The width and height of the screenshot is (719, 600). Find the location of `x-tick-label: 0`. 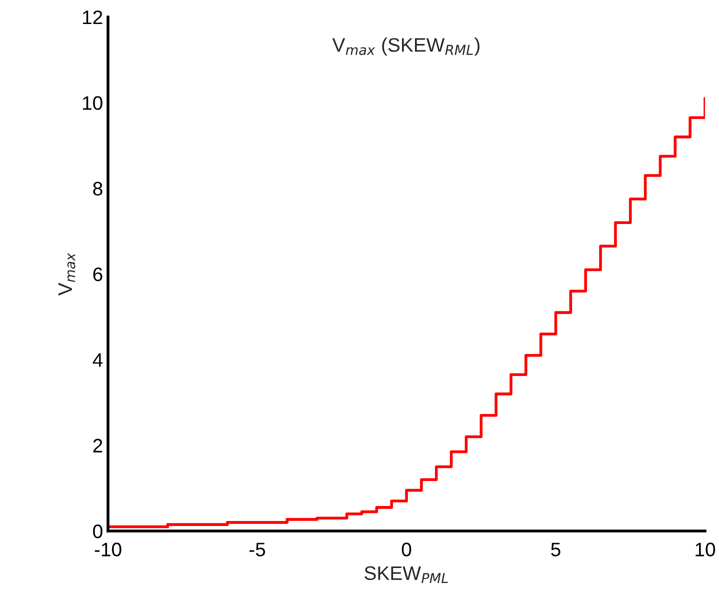

x-tick-label: 0 is located at coordinates (407, 549).